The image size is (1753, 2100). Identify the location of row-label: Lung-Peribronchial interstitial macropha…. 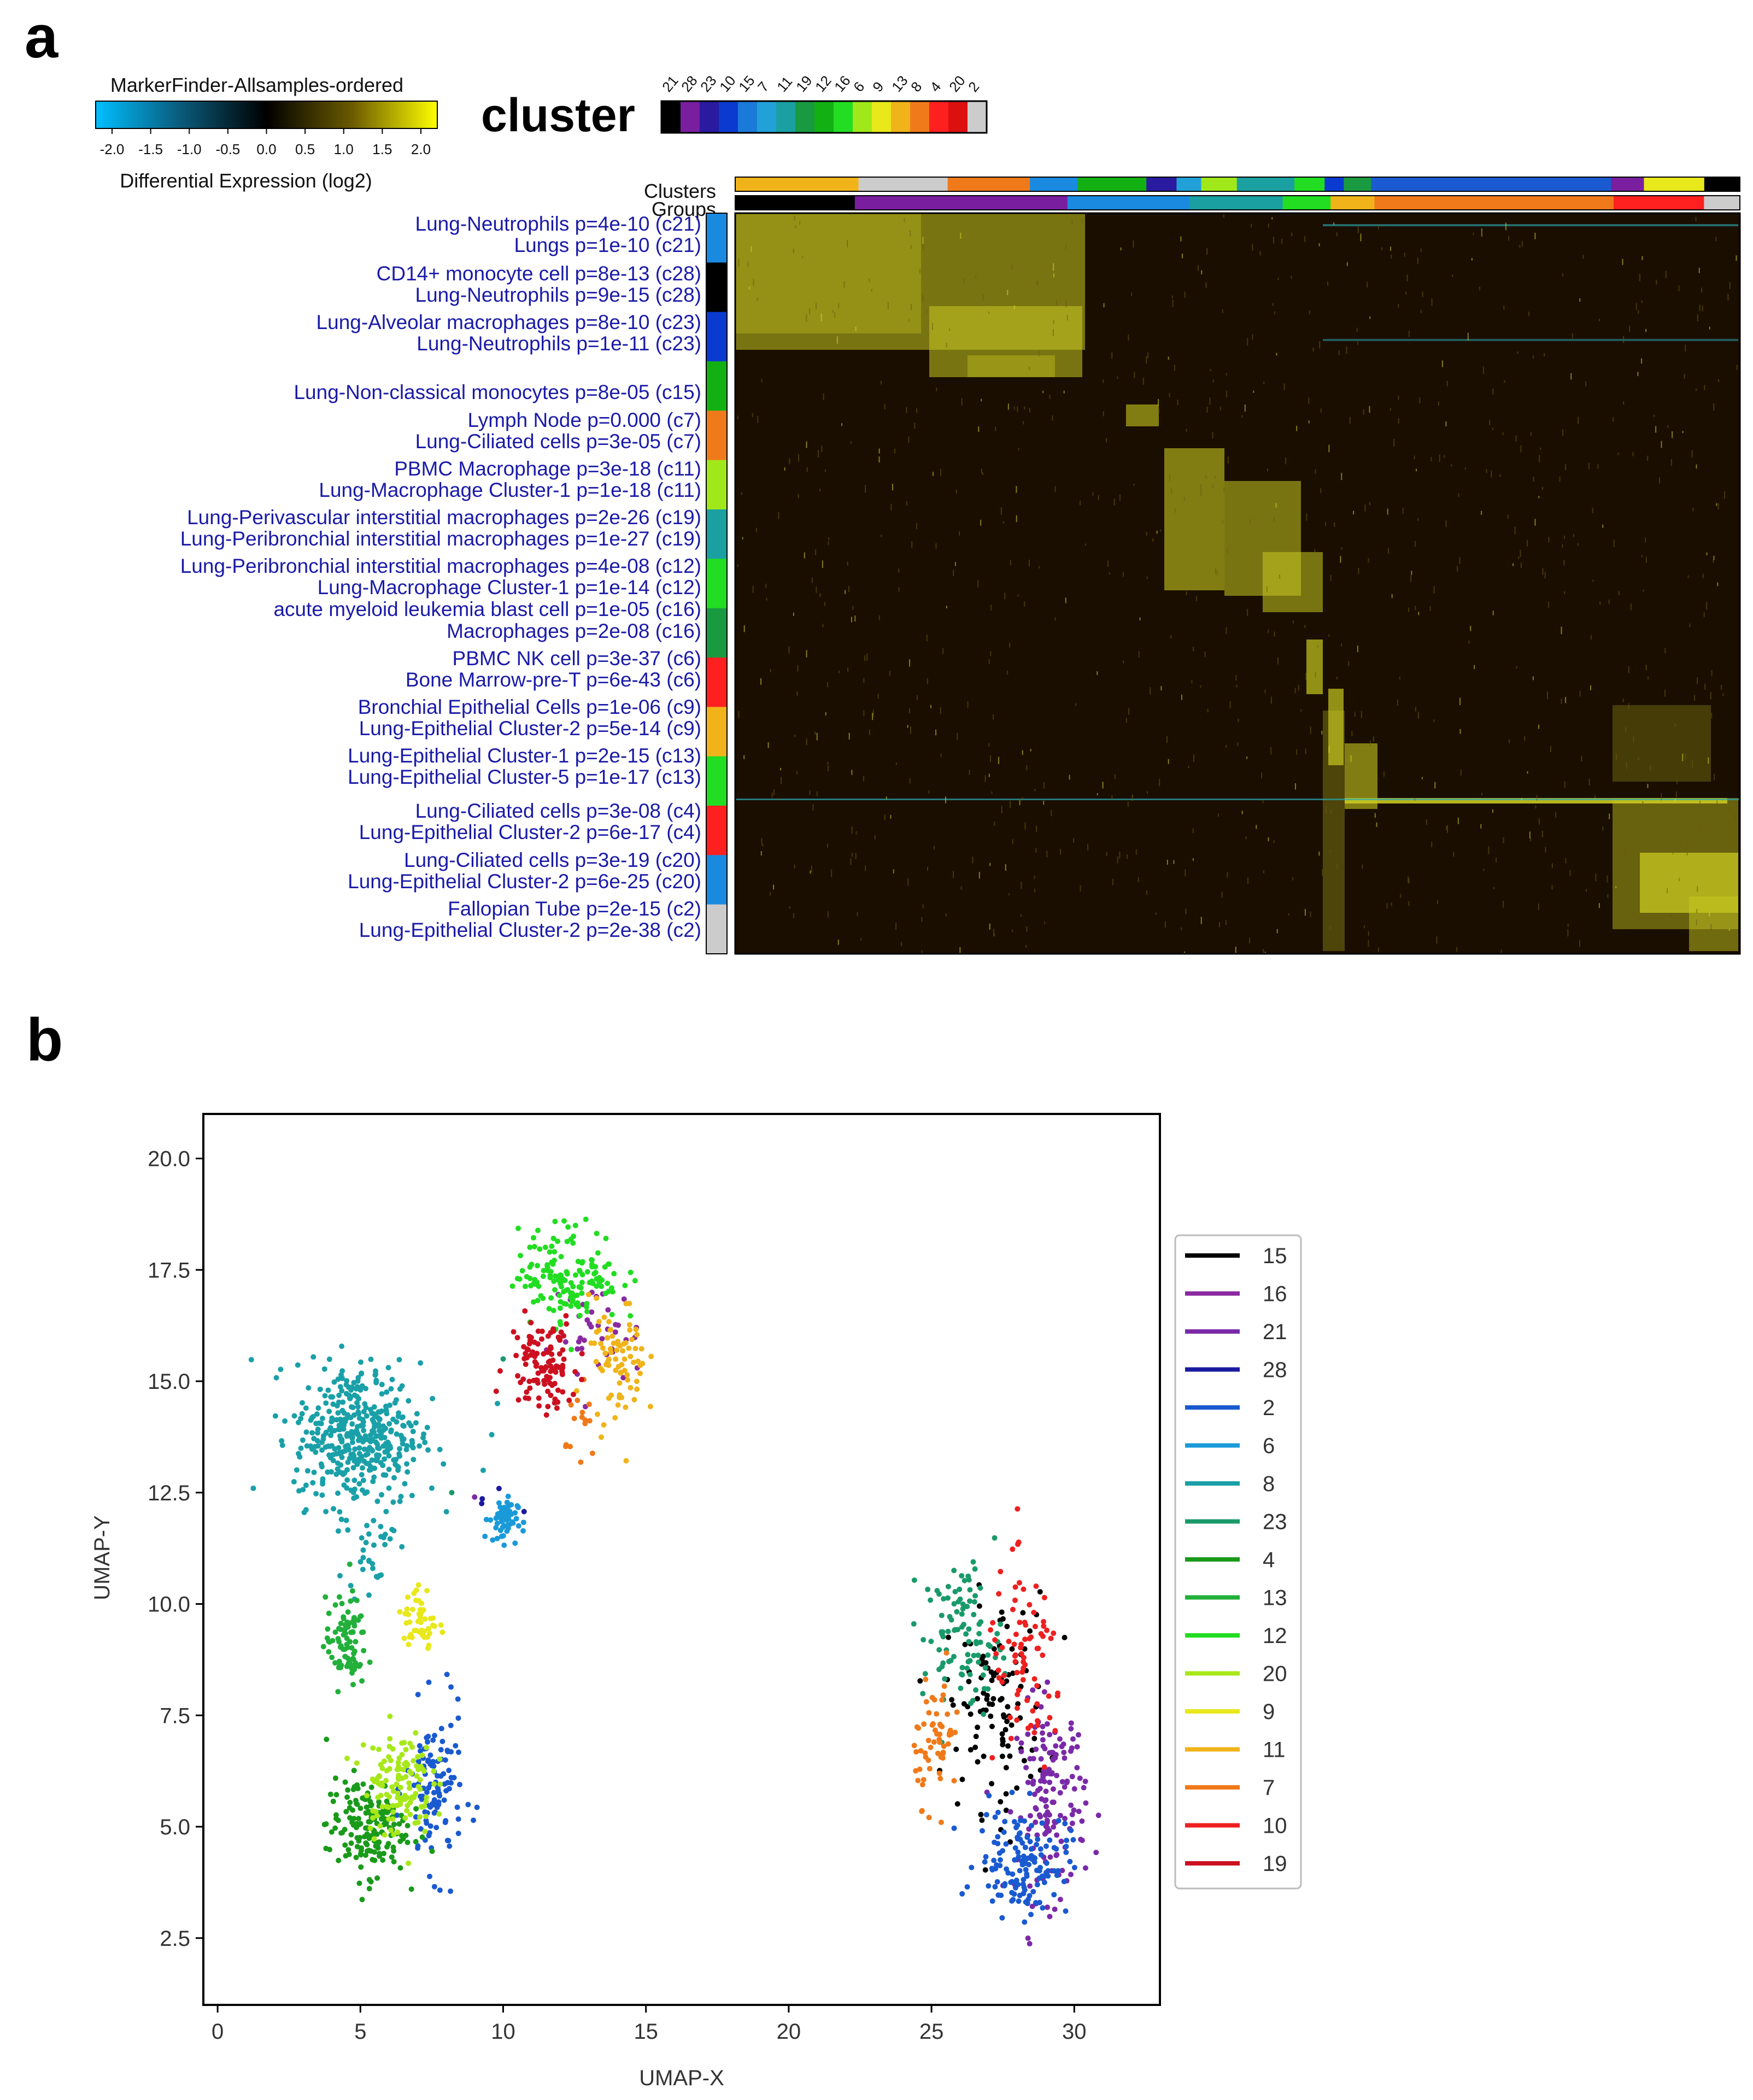
(440, 538).